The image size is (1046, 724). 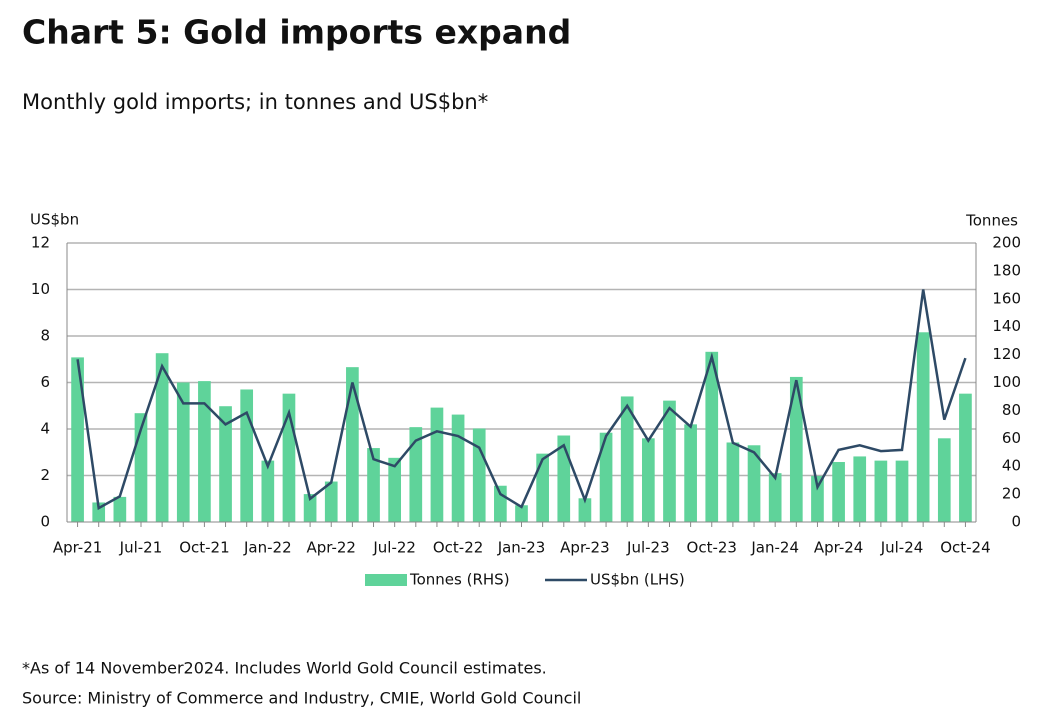 I want to click on legend-label: Tonnes (RHS), so click(x=459, y=580).